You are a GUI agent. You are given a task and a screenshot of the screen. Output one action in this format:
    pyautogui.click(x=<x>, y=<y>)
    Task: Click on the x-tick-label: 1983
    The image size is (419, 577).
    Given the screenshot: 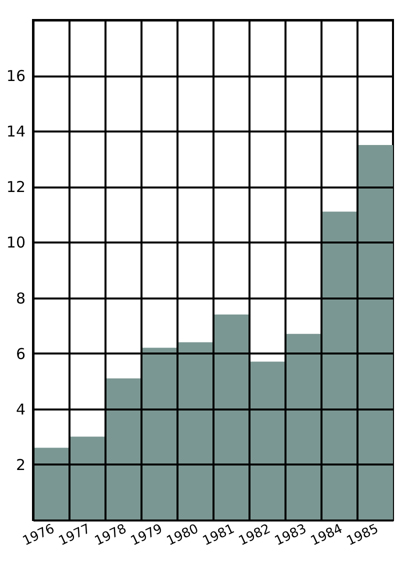 What is the action you would take?
    pyautogui.click(x=290, y=536)
    